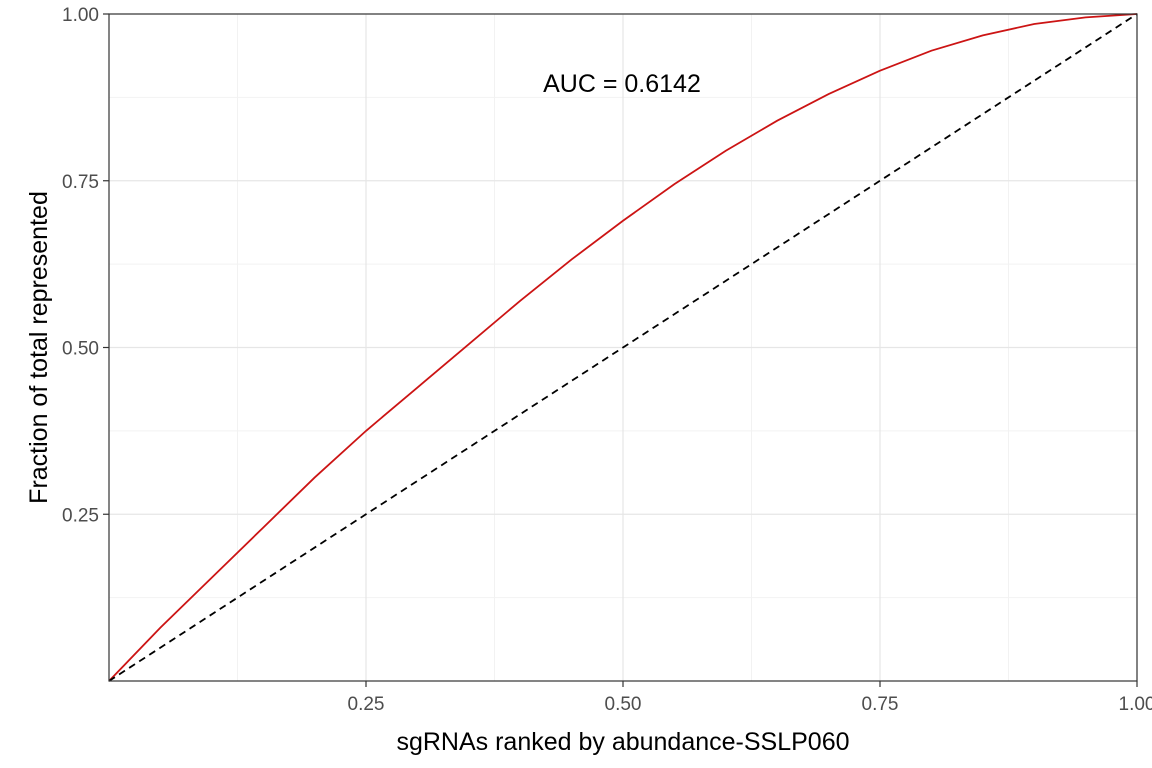  I want to click on auc-annotation: AUC = 0.6142, so click(622, 84).